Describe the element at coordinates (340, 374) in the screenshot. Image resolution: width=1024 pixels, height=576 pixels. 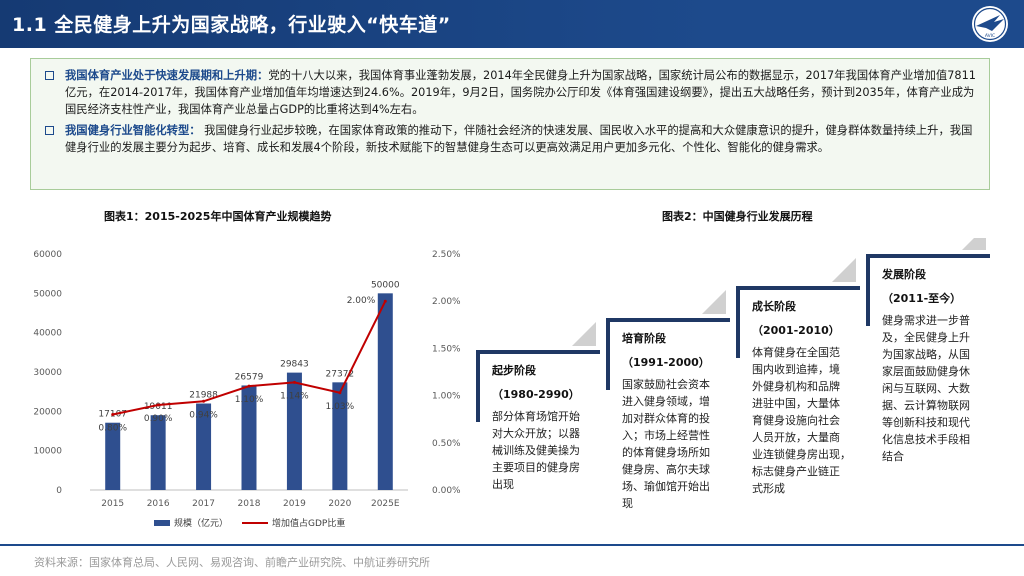
I see `bar-value-label: 27372` at that location.